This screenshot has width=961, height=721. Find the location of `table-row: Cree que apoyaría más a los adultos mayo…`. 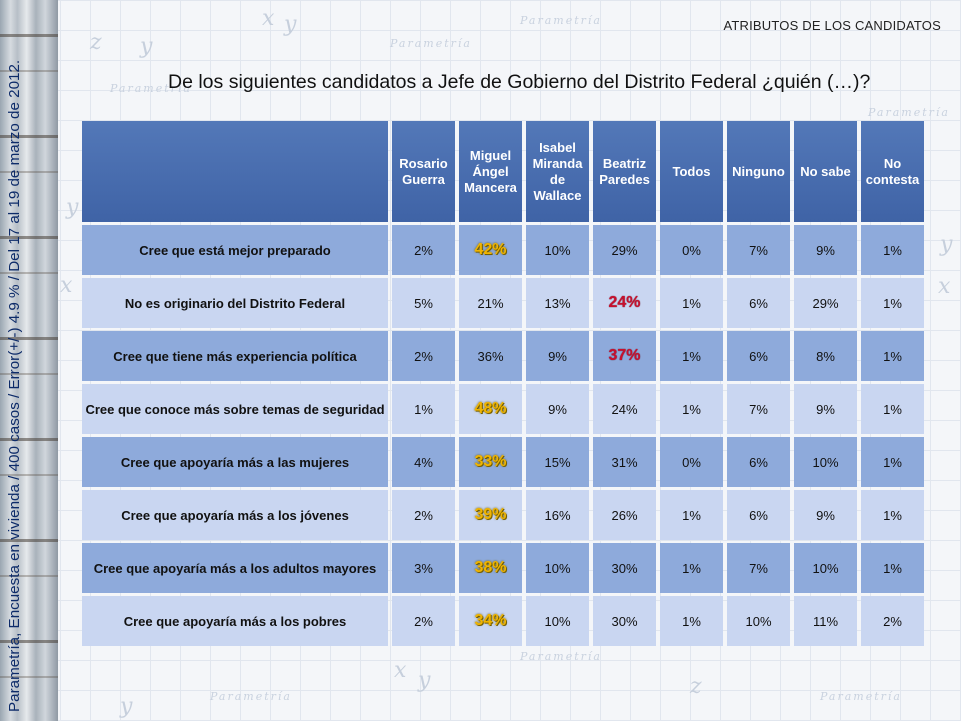

table-row: Cree que apoyaría más a los adultos mayo… is located at coordinates (503, 568).